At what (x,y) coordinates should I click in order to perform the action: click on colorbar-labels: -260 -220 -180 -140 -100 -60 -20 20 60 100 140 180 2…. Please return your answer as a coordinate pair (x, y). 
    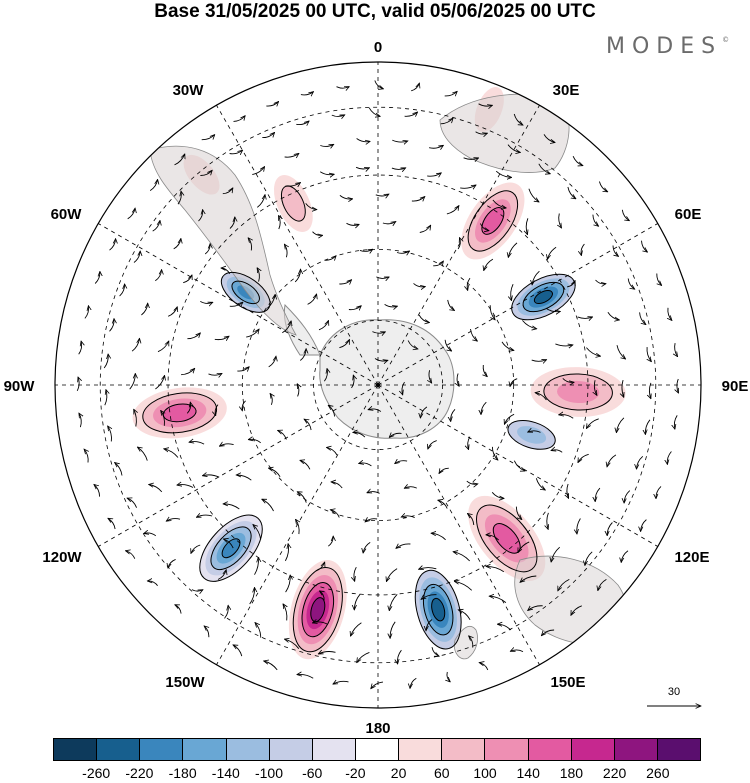
    Looking at the image, I should click on (377, 774).